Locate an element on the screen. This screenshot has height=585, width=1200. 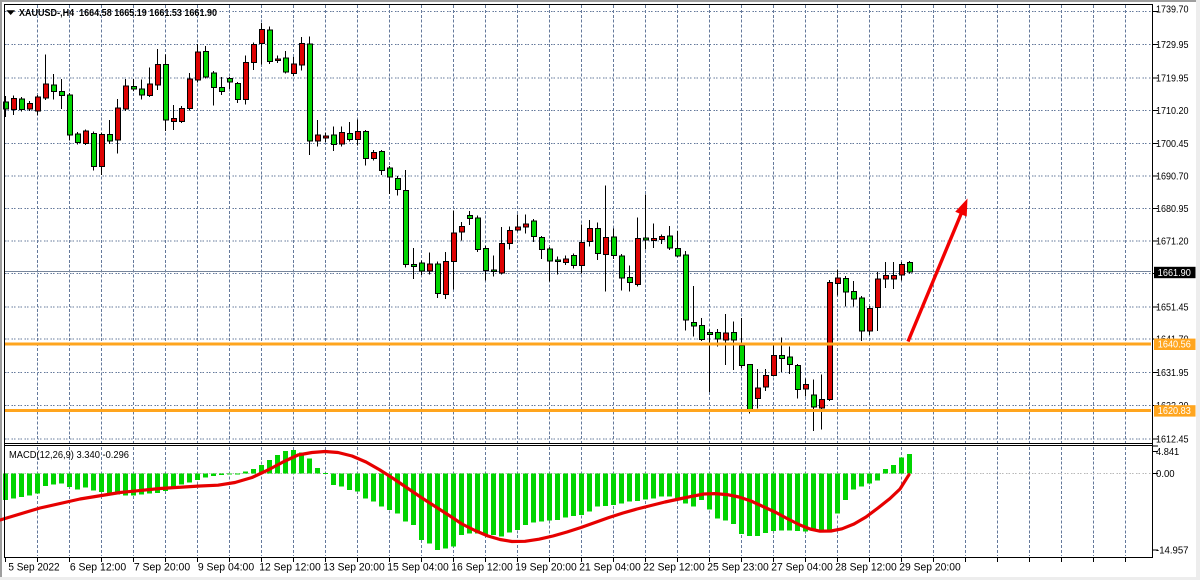
svg-text: 1680.95 is located at coordinates (1172, 209).